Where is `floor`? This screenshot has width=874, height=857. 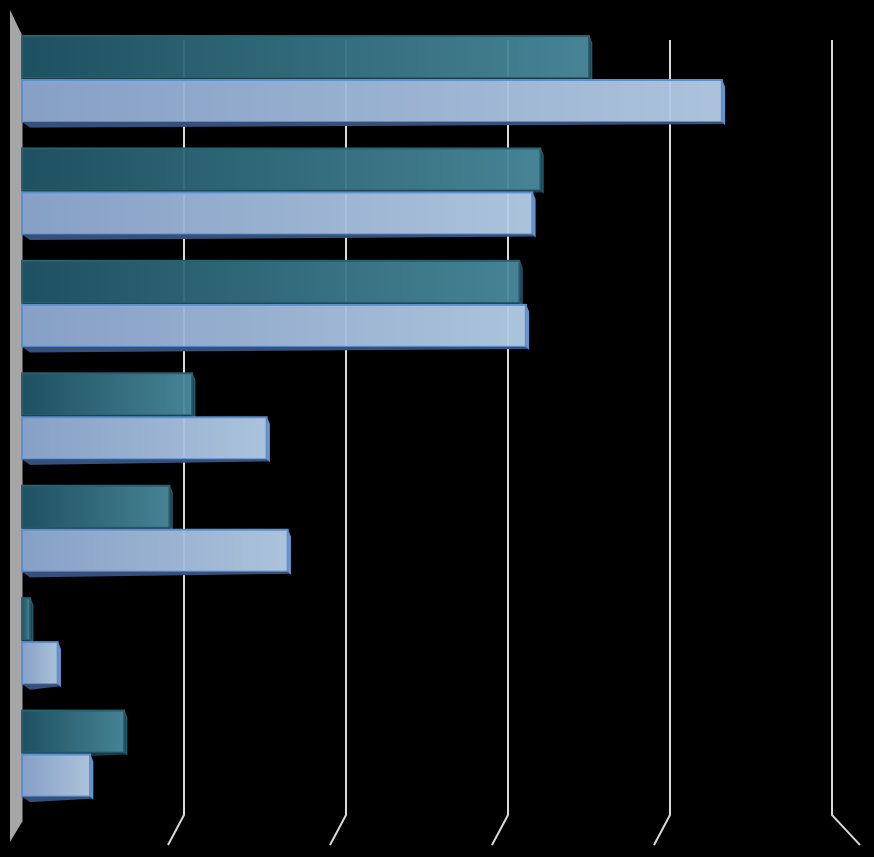 floor is located at coordinates (435, 833).